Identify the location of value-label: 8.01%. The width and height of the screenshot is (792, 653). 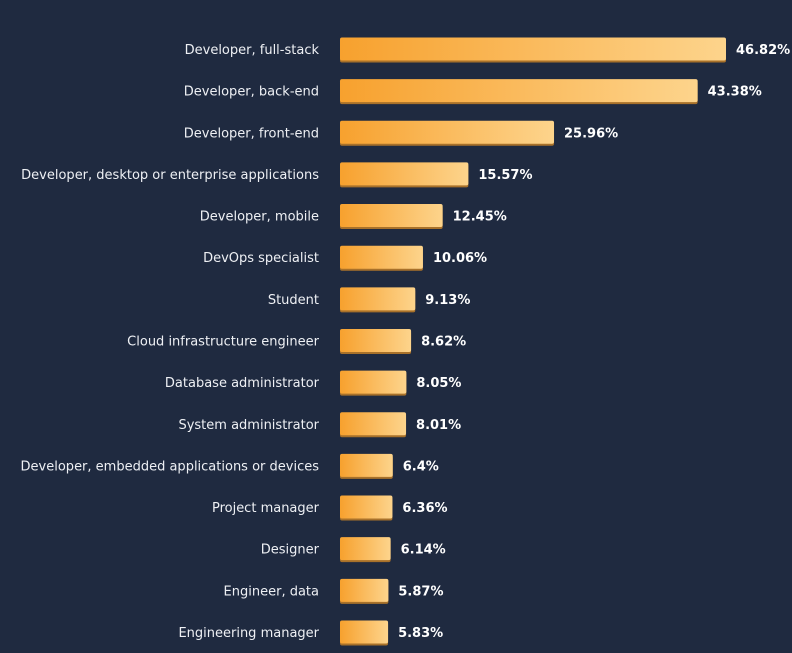
(438, 425).